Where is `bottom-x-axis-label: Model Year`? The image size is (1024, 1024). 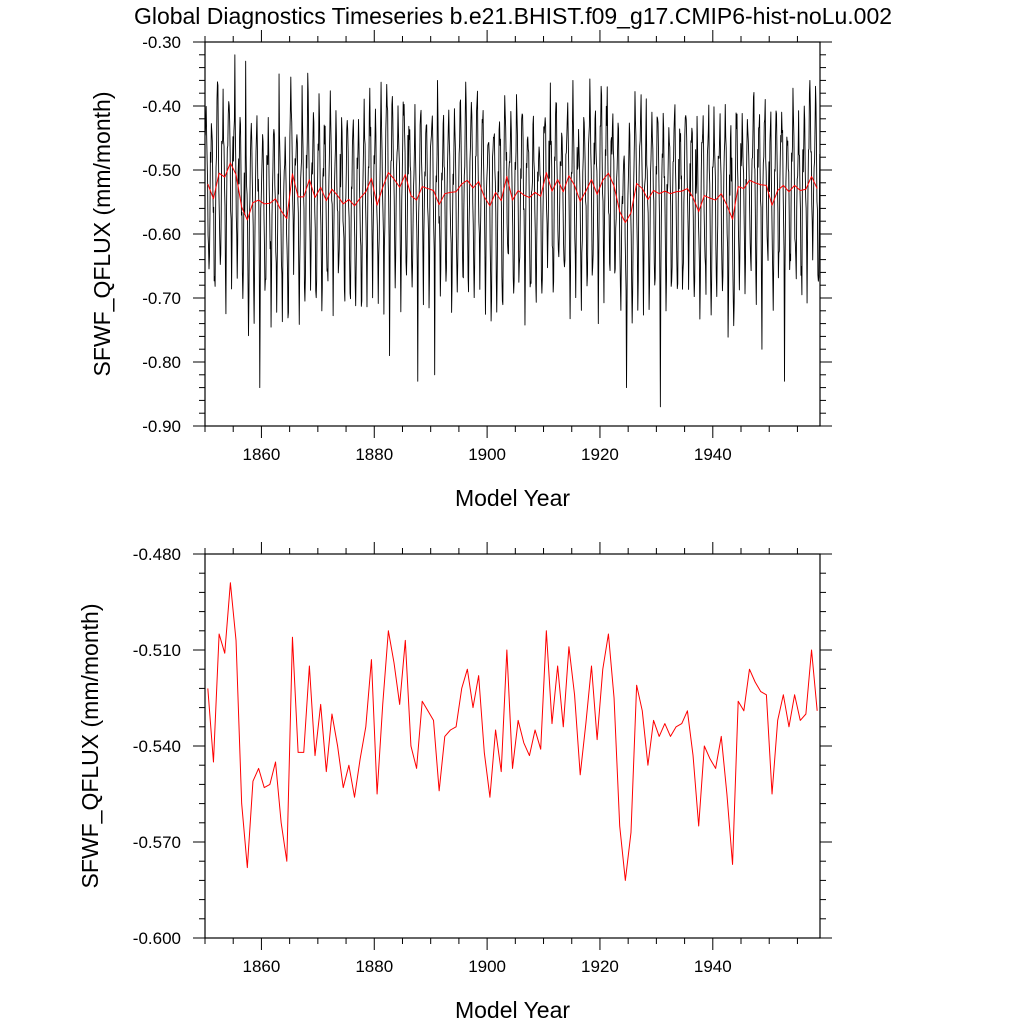
bottom-x-axis-label: Model Year is located at coordinates (512, 1010).